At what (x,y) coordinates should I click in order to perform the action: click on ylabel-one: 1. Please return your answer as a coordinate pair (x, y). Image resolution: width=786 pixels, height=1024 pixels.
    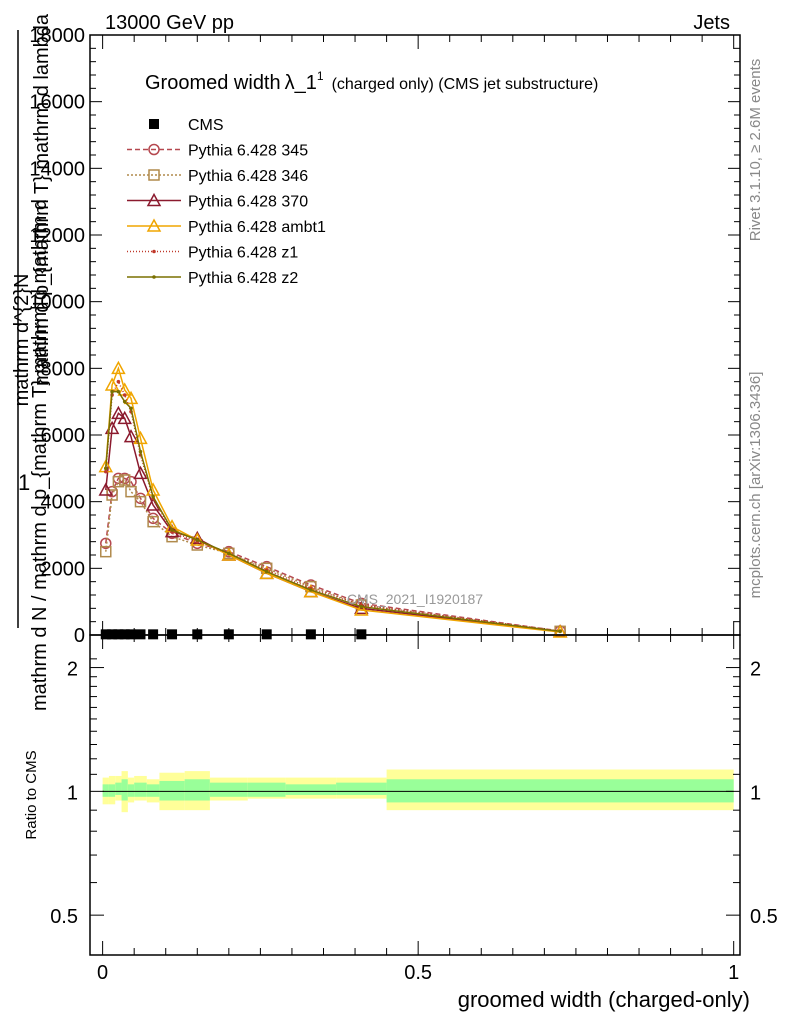
    Looking at the image, I should click on (24, 482).